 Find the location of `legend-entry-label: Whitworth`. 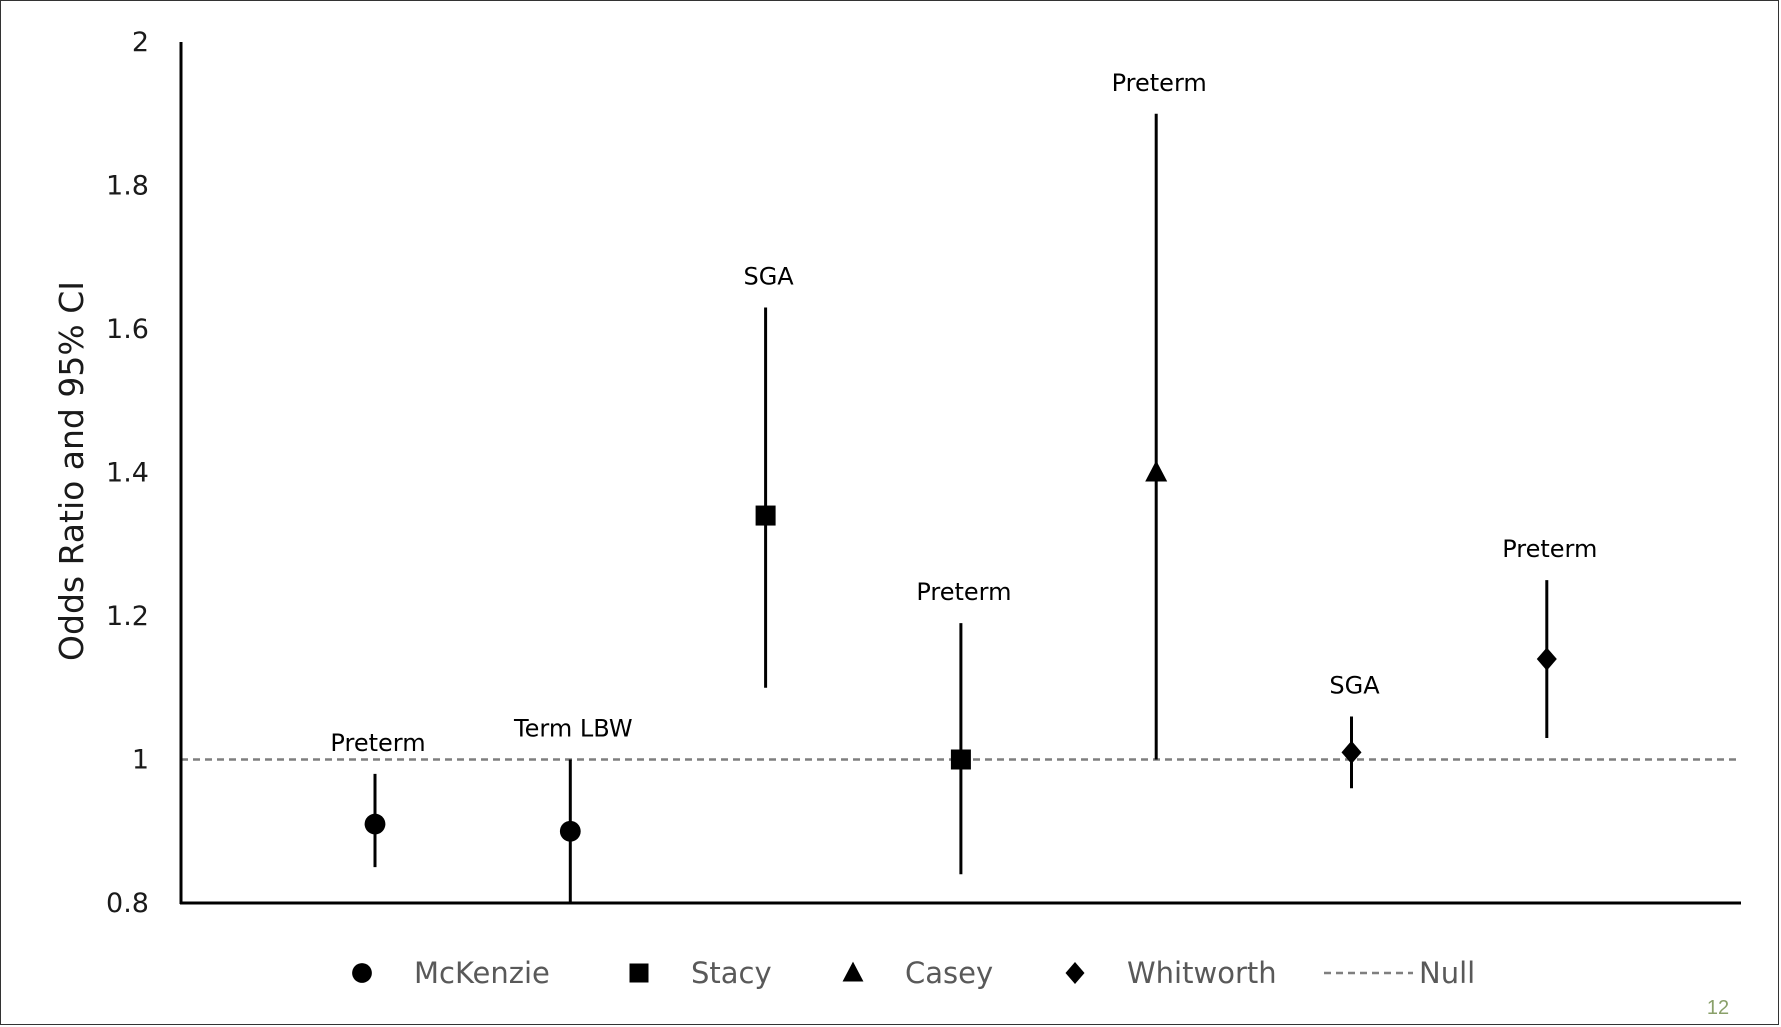

legend-entry-label: Whitworth is located at coordinates (1202, 973).